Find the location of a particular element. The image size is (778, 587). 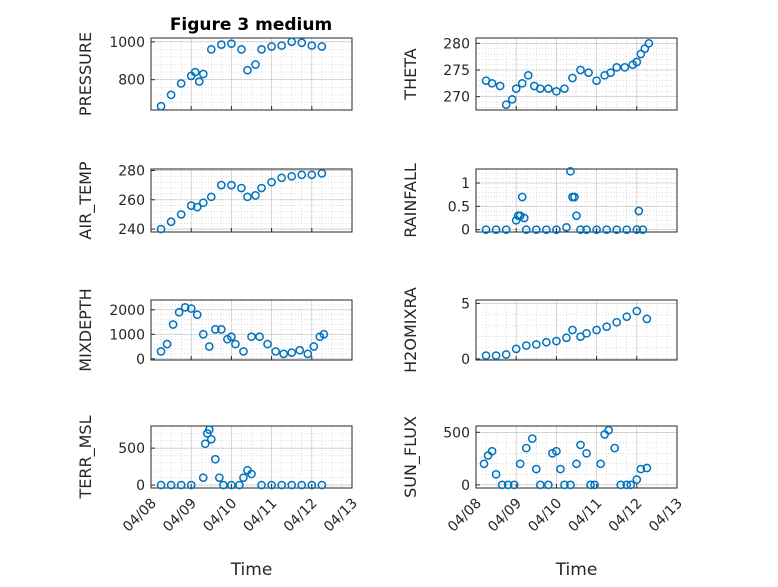

axes-box-theta is located at coordinates (576, 74).